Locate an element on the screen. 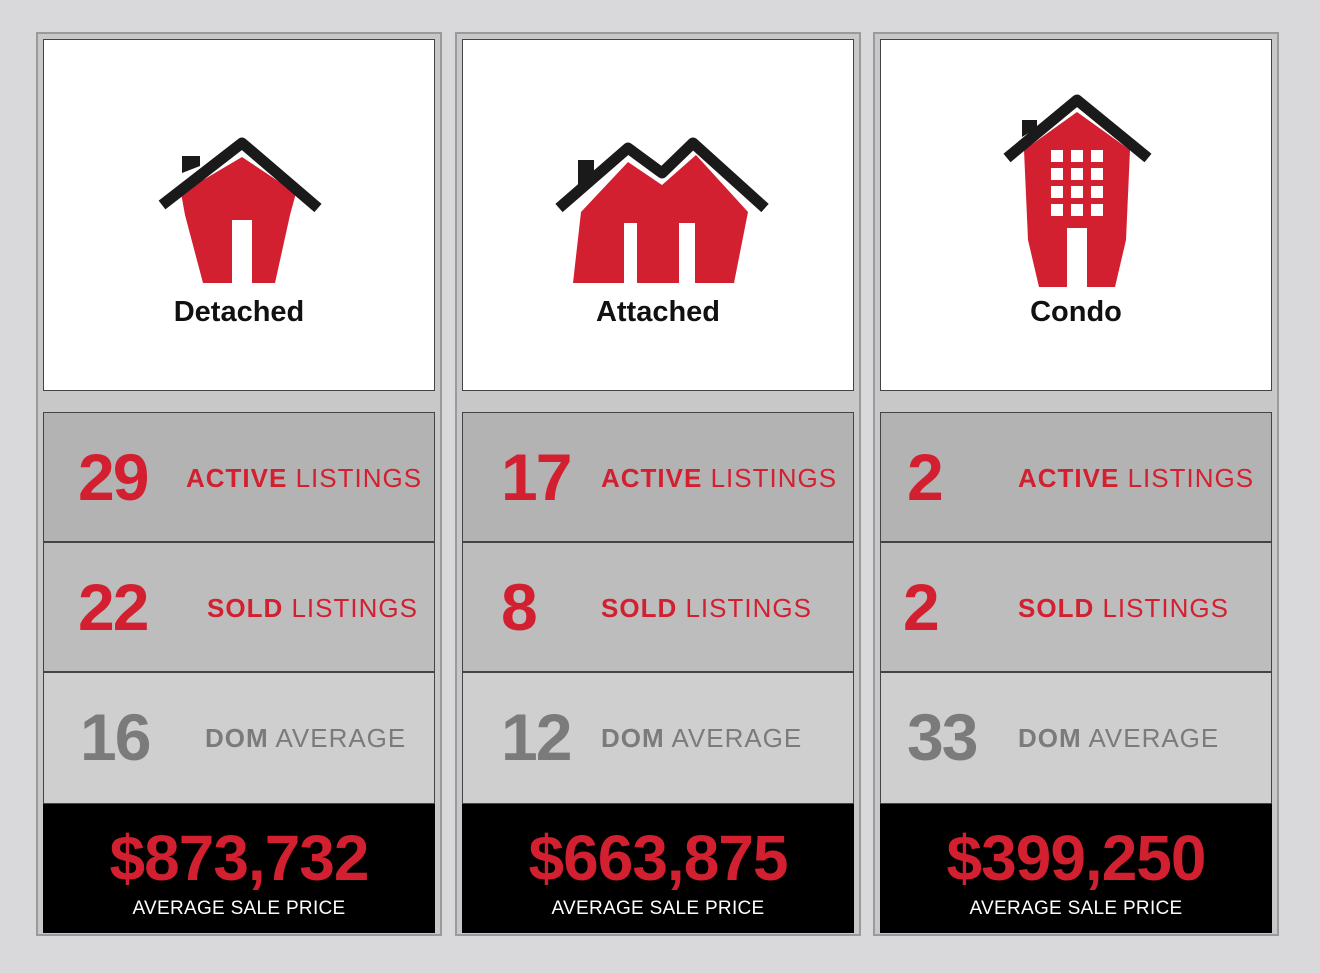 The height and width of the screenshot is (973, 1320). sold-listings-count: 8 is located at coordinates (519, 607).